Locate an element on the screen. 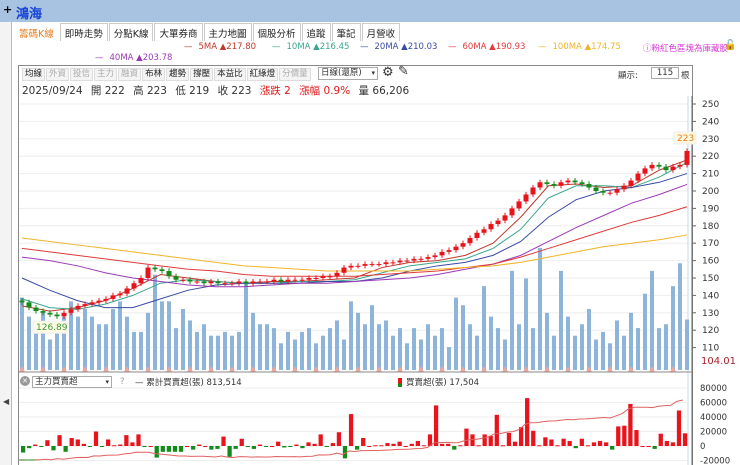  toolbar-button: 布林 is located at coordinates (154, 74).